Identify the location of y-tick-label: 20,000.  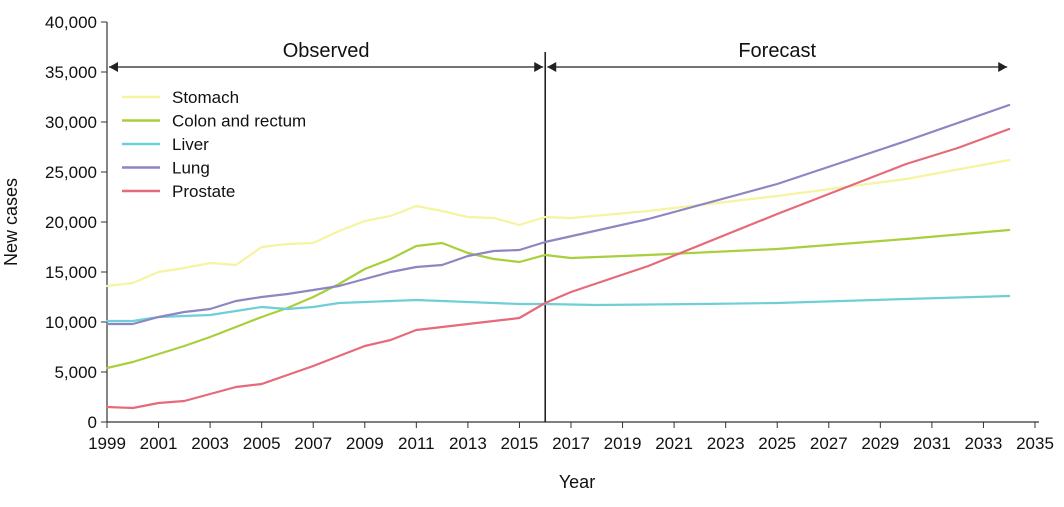
(71, 222).